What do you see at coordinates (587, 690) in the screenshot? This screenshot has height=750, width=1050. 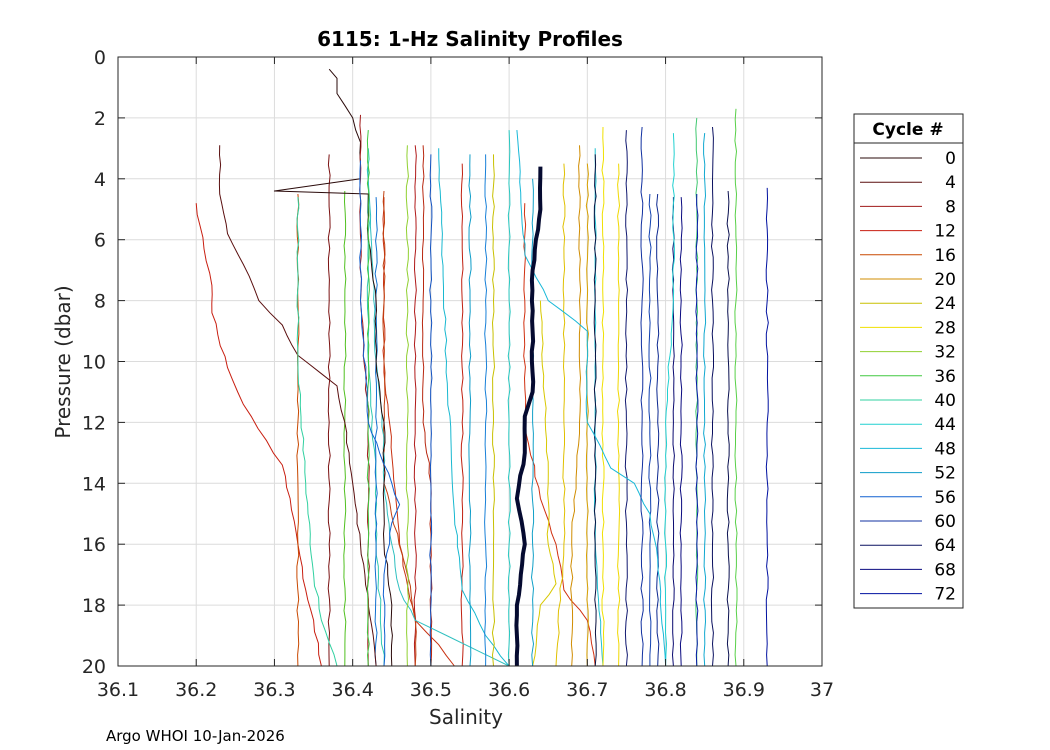 I see `x-tick-label: 36.7` at bounding box center [587, 690].